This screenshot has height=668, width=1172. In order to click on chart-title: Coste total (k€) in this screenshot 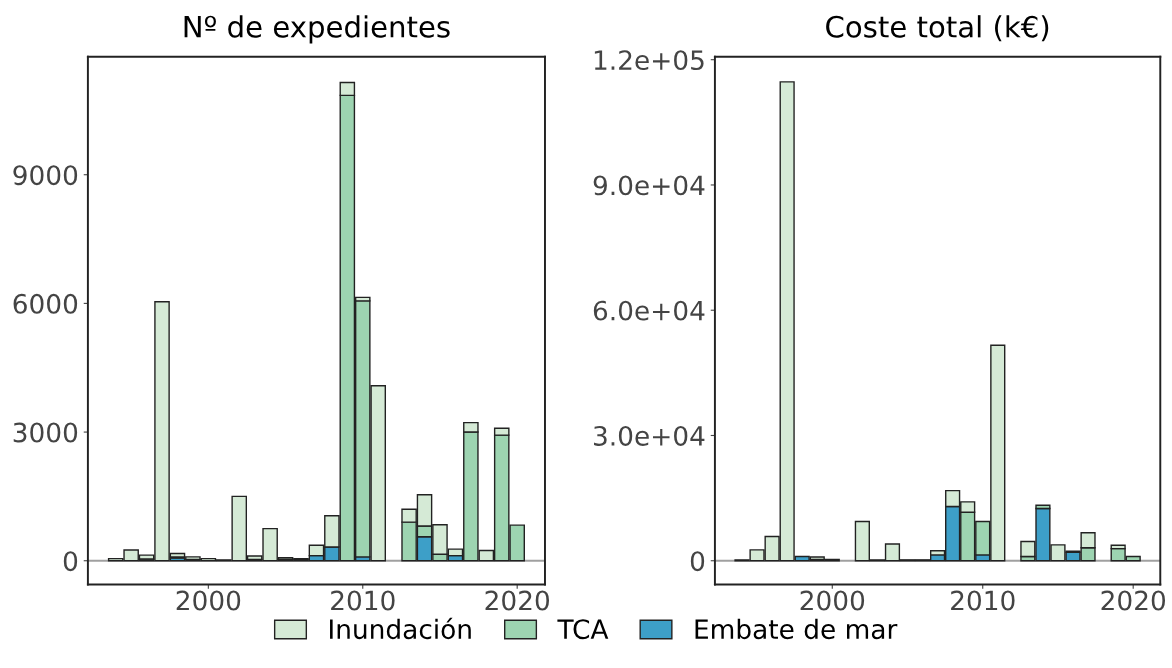, I will do `click(937, 28)`.